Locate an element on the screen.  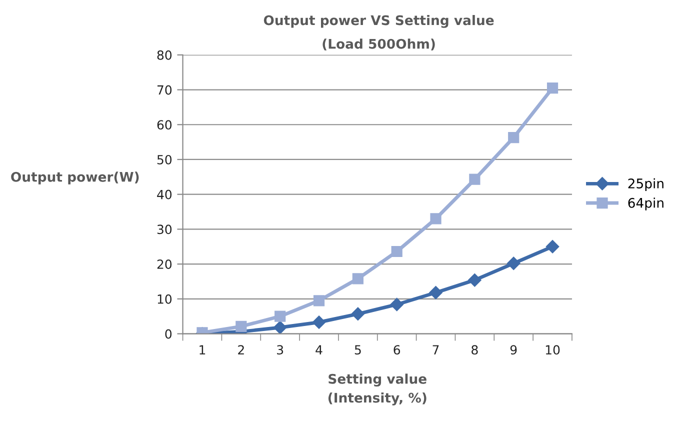
y-tick-label: 80 is located at coordinates (164, 55).